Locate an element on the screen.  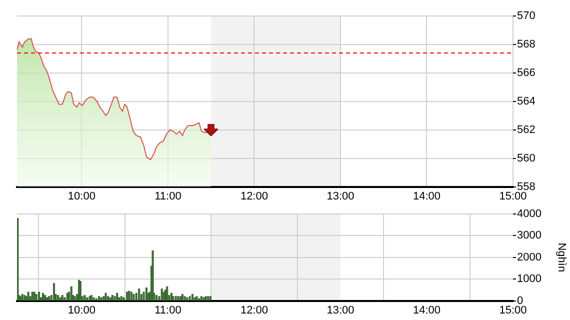
y-tick-label: 566 is located at coordinates (526, 72).